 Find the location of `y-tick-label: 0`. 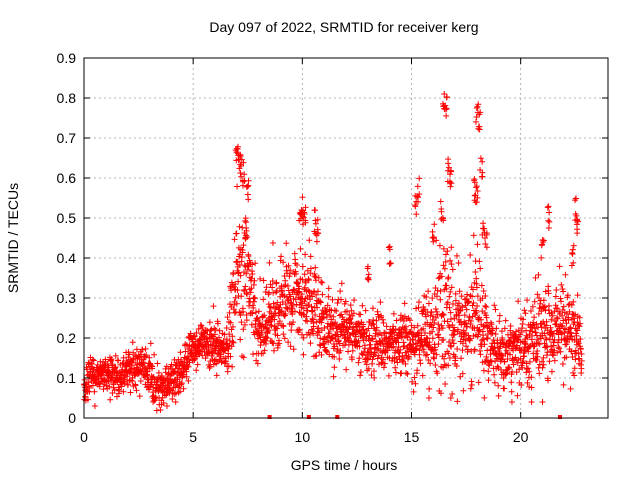

y-tick-label: 0 is located at coordinates (72, 418).